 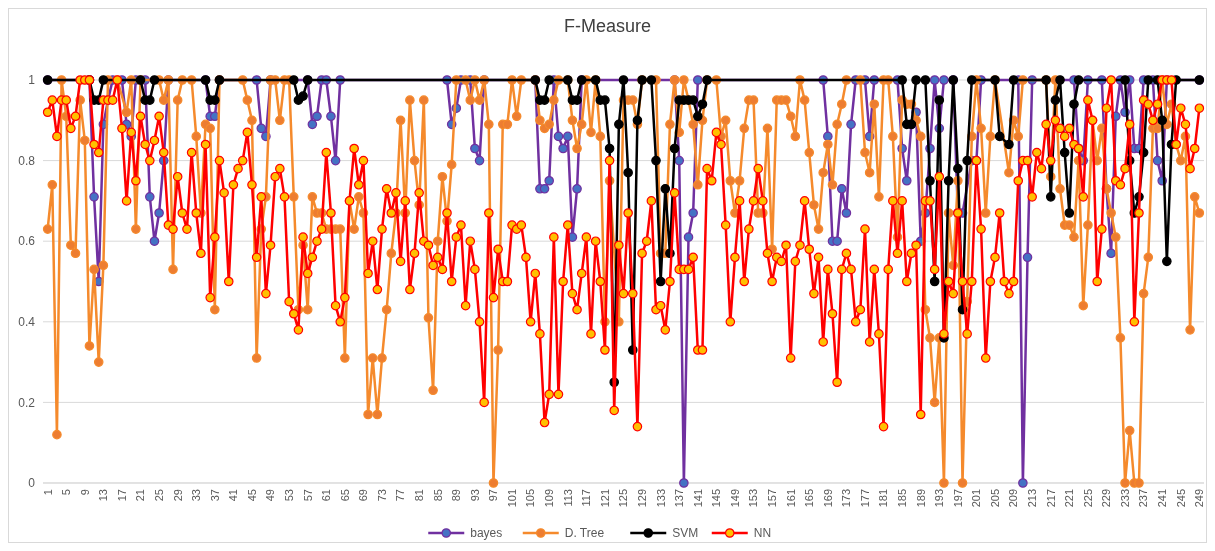 I want to click on x-tick-label: 5, so click(x=66, y=492).